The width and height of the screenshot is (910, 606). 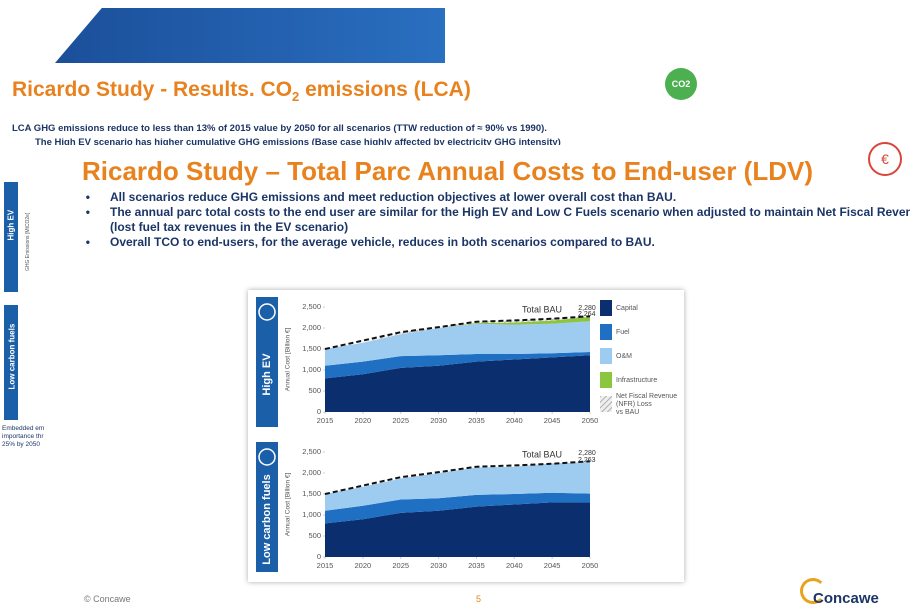 What do you see at coordinates (813, 591) in the screenshot?
I see `logo-mark` at bounding box center [813, 591].